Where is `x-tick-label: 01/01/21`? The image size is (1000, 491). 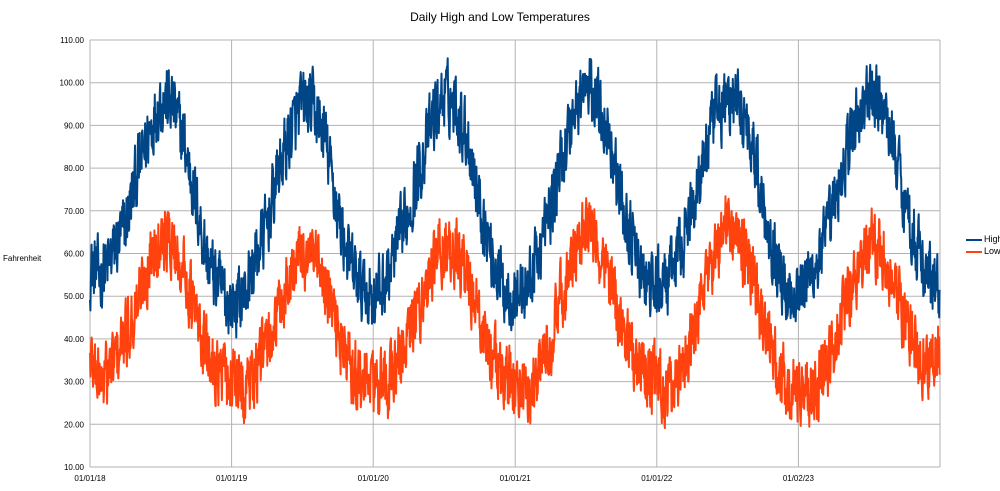 x-tick-label: 01/01/21 is located at coordinates (516, 478).